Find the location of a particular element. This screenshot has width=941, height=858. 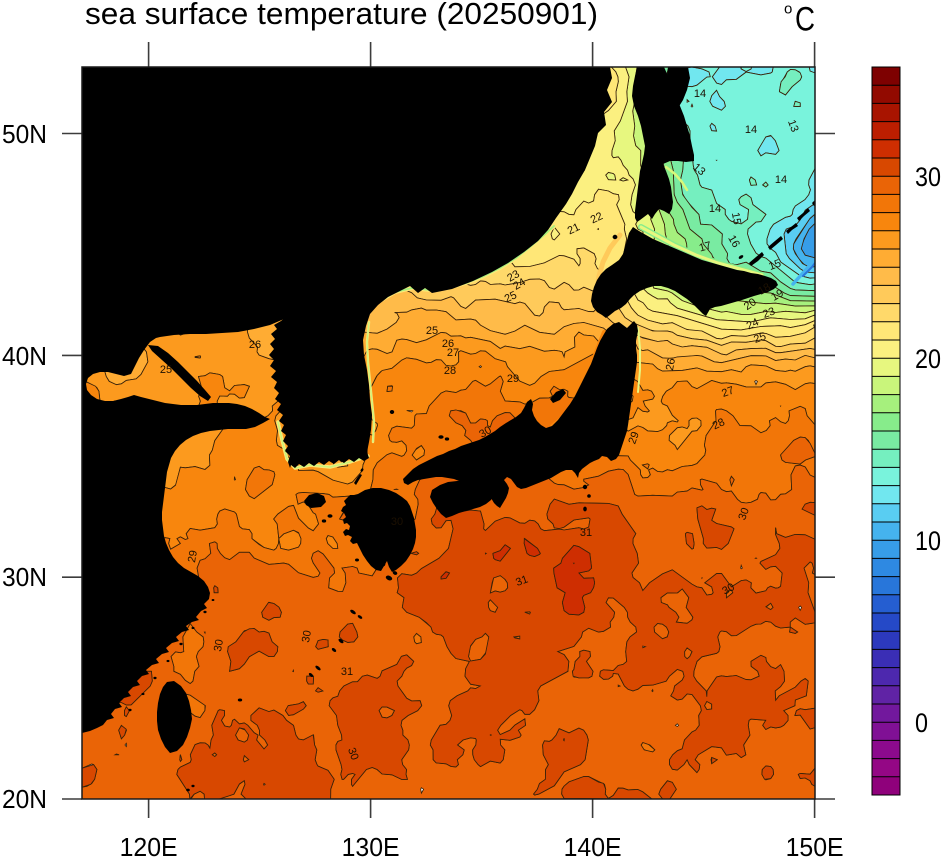

svg-text:sea surface temperature (20250: sea surface temperature (20250901) is located at coordinates (341, 15).